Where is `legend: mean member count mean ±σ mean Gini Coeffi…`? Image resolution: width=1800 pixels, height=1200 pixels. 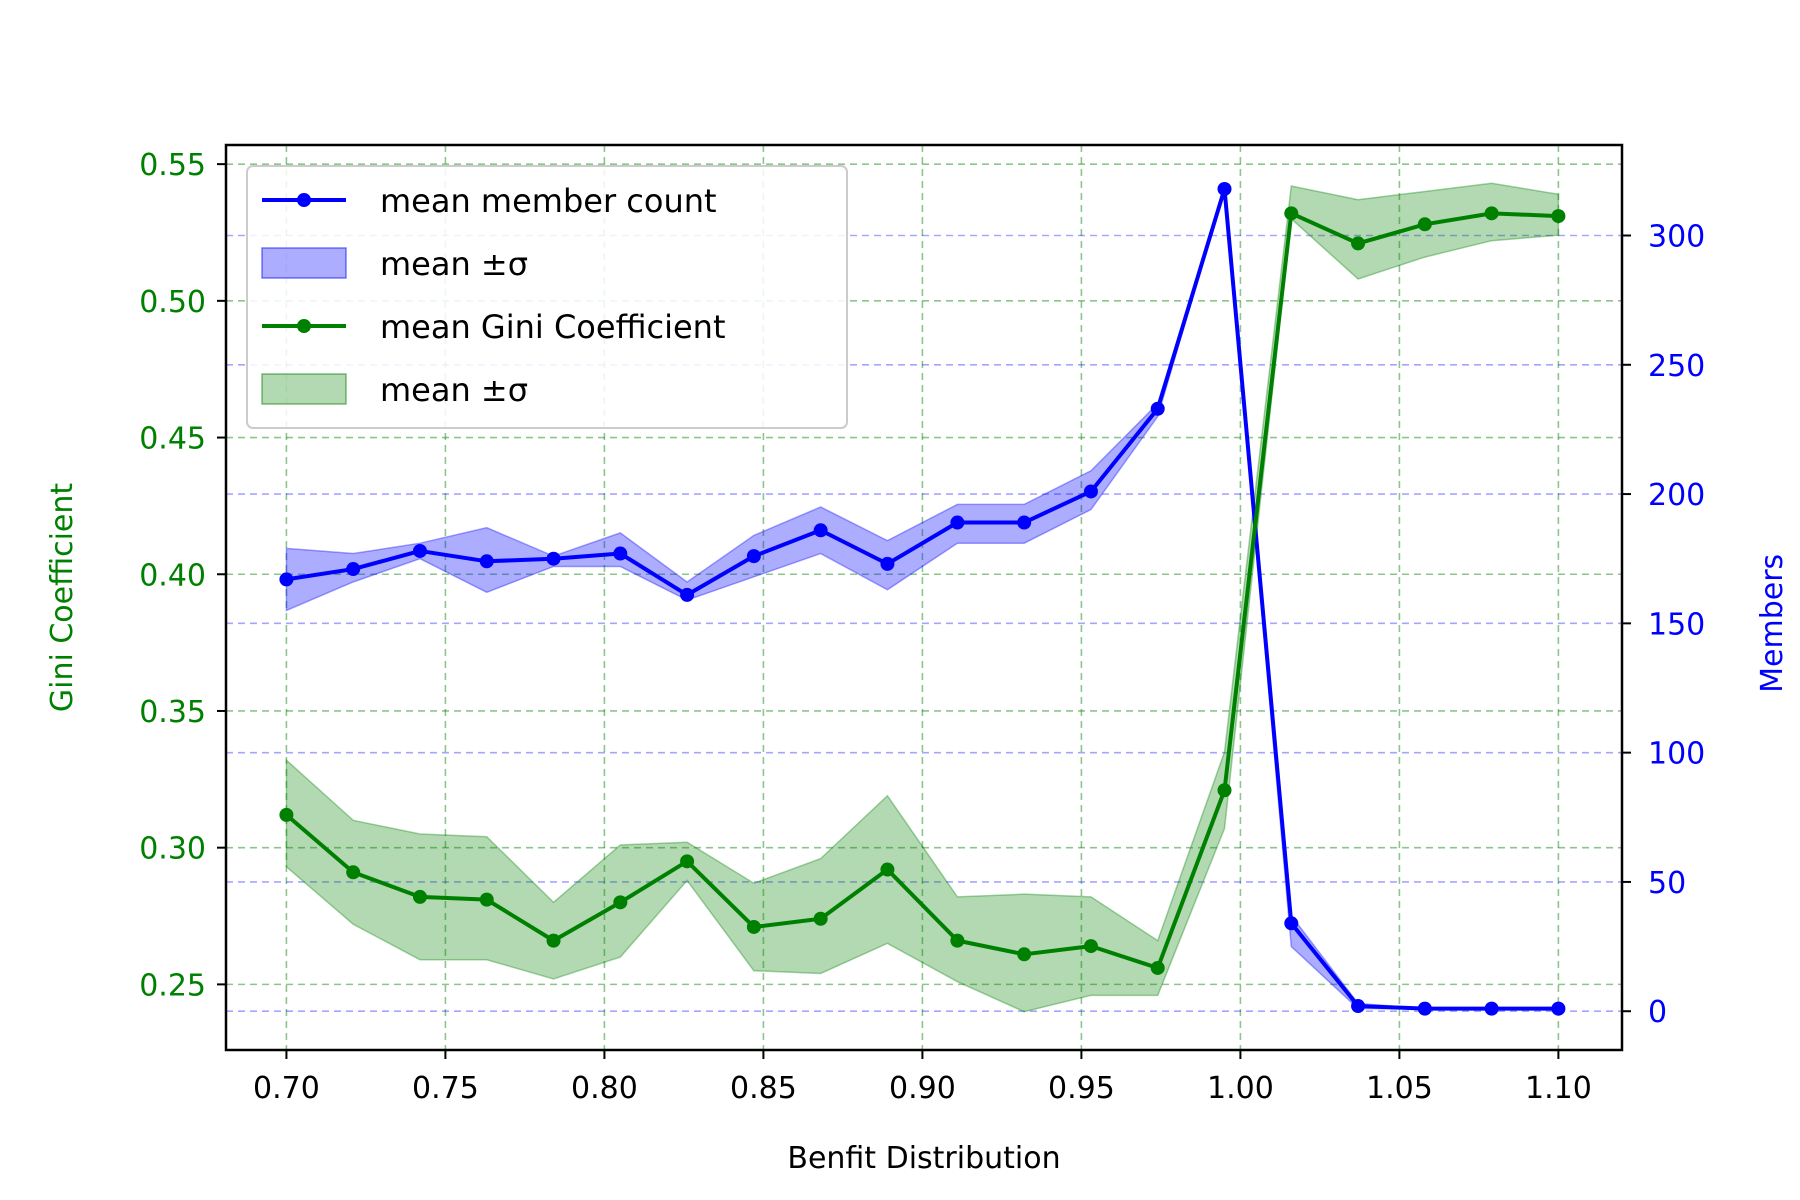
legend: mean member count mean ±σ mean Gini Coeffi… is located at coordinates (547, 297).